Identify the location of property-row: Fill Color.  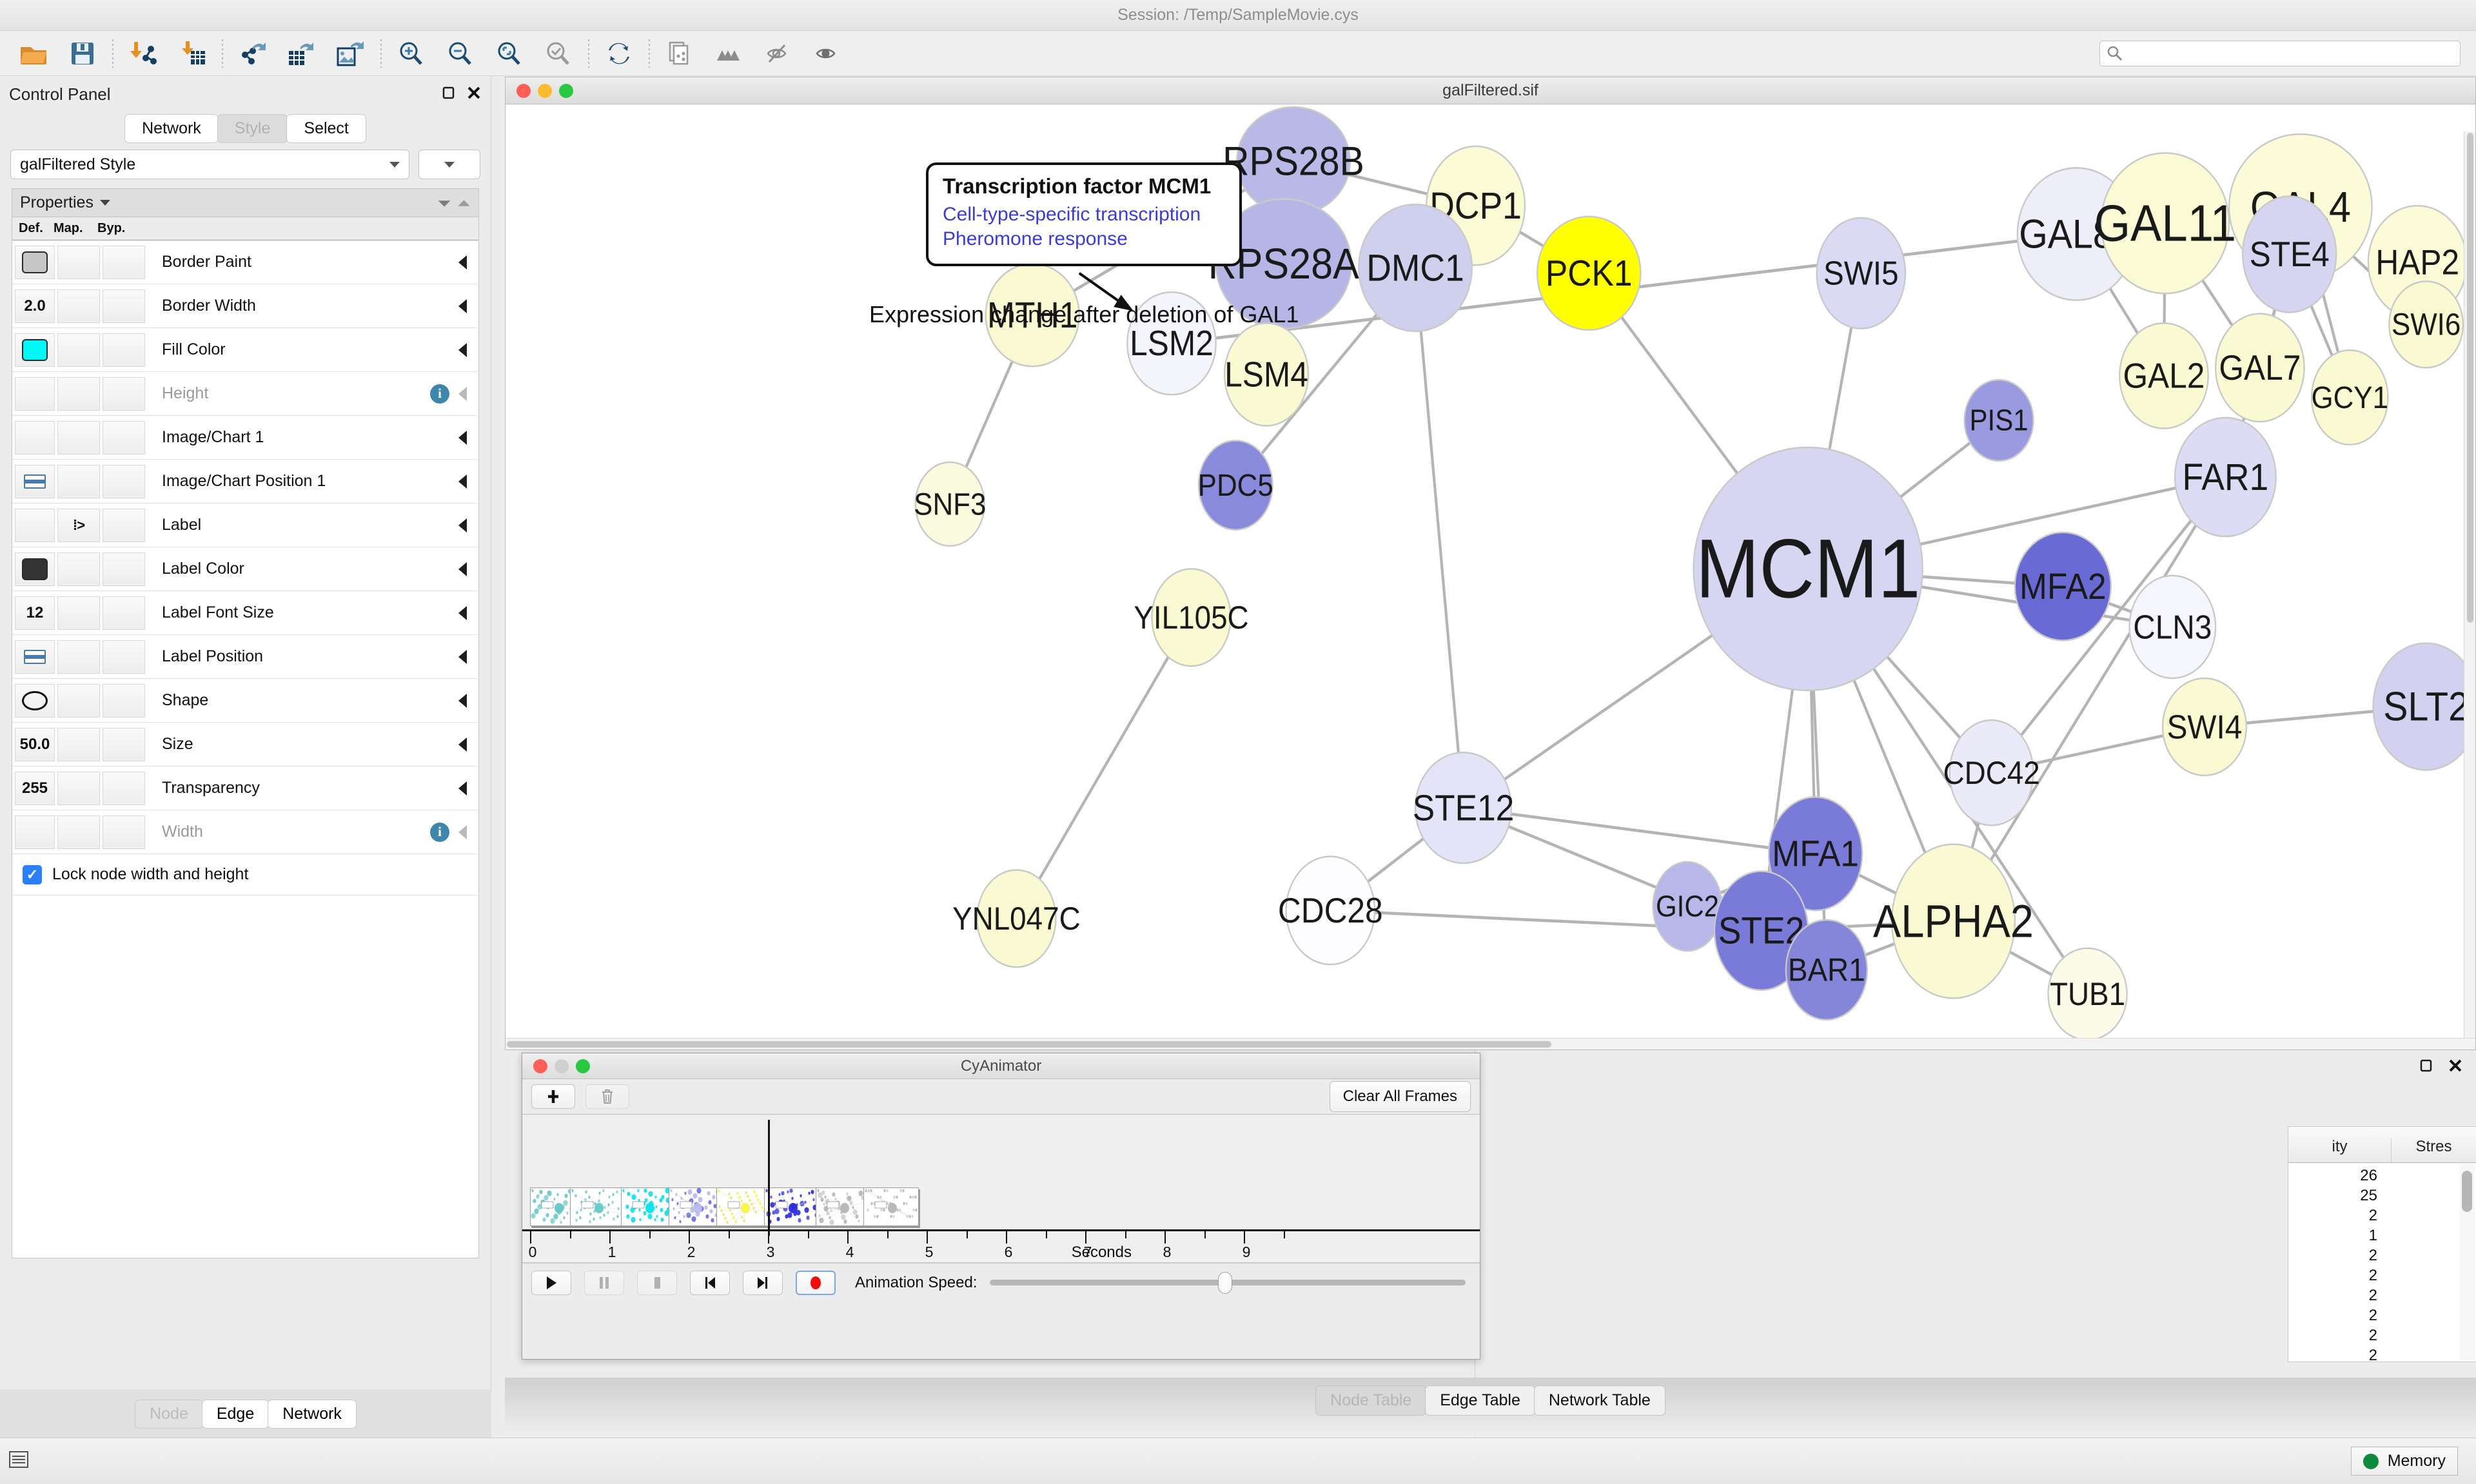
(245, 350).